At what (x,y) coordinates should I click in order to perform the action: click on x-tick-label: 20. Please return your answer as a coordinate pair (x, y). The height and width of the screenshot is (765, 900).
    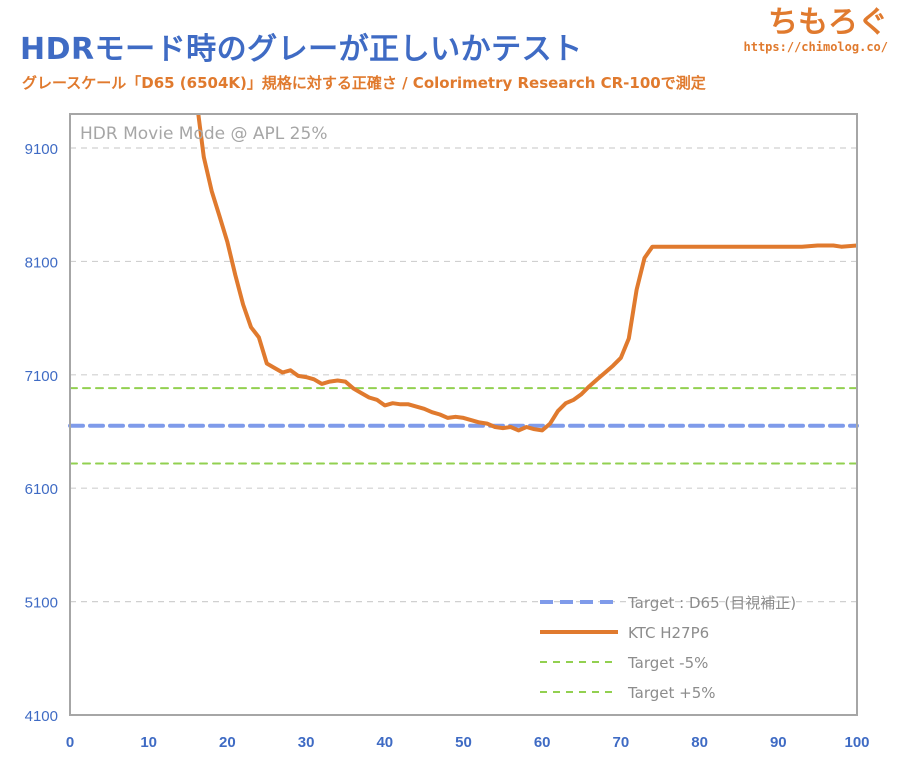
    Looking at the image, I should click on (227, 742).